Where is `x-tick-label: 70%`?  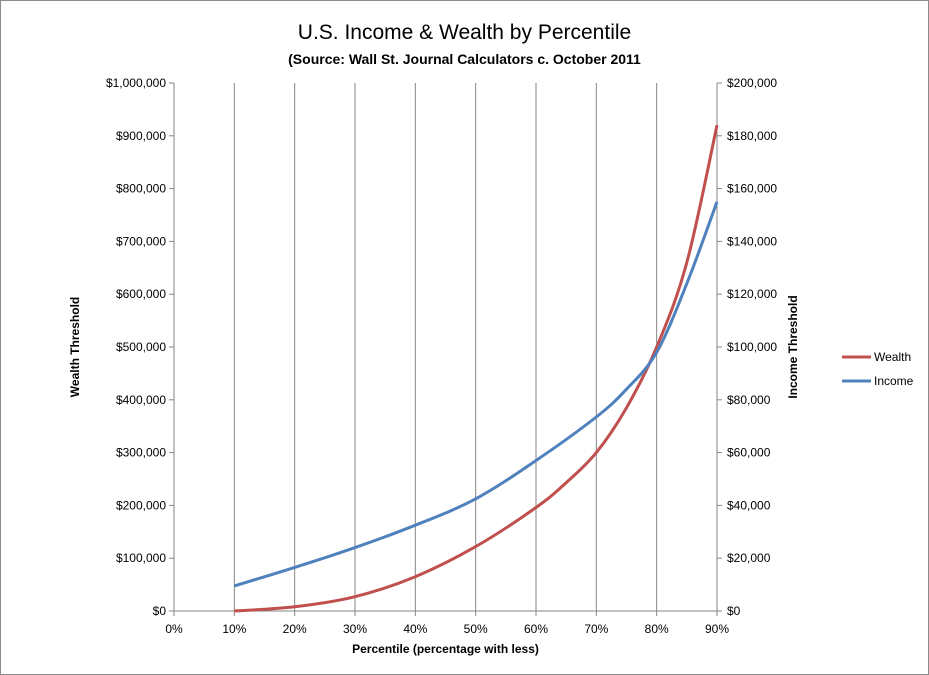
x-tick-label: 70% is located at coordinates (596, 629).